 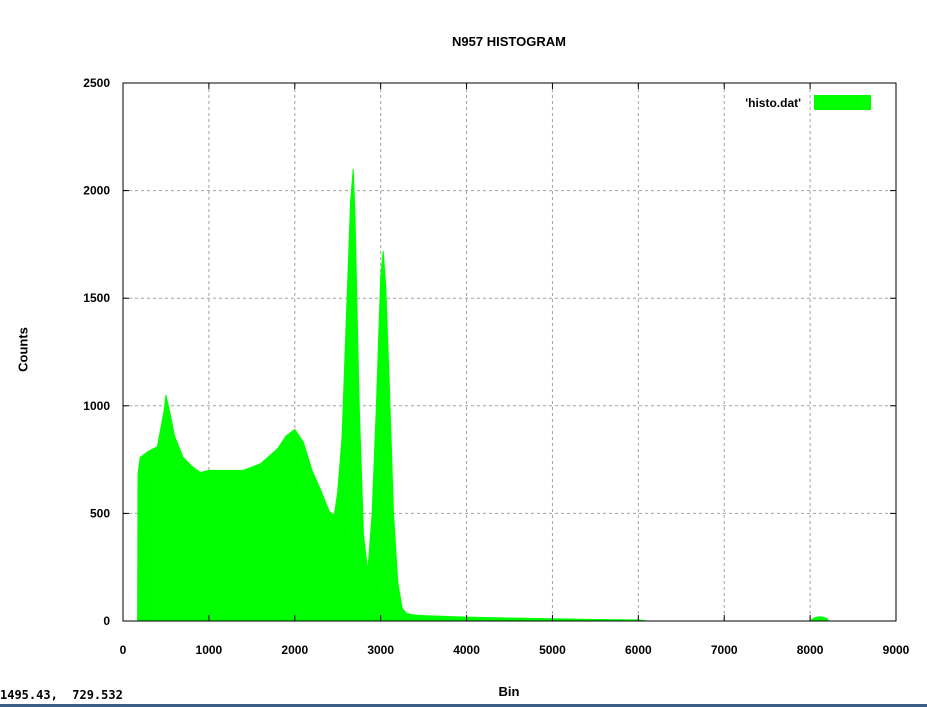 What do you see at coordinates (896, 650) in the screenshot?
I see `x-tick-label: 9000` at bounding box center [896, 650].